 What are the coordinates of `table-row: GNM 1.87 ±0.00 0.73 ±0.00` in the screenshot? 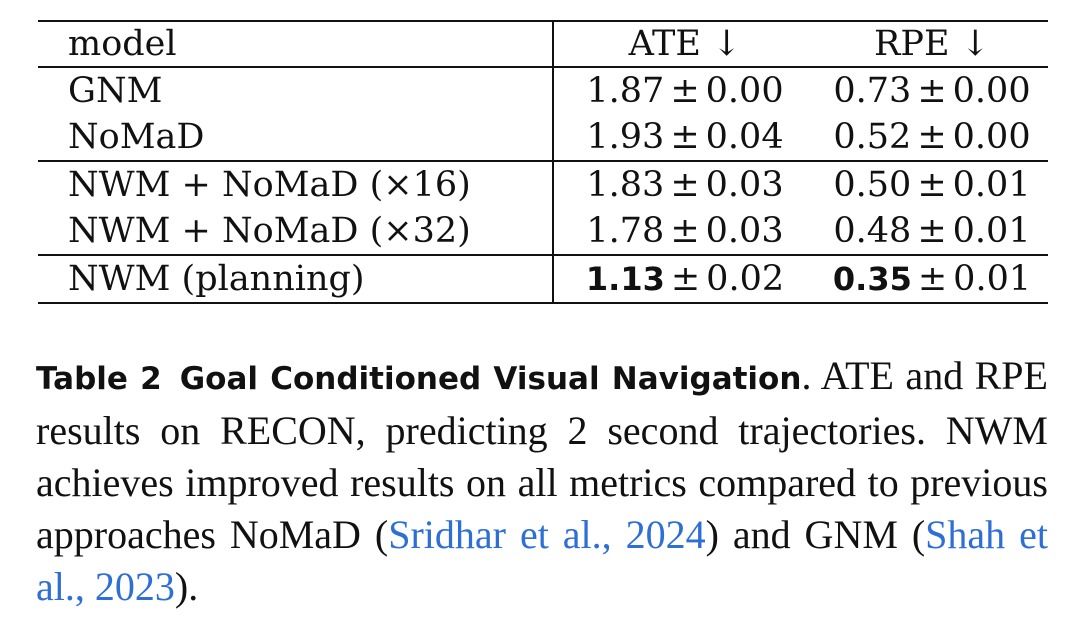 It's located at (543, 90).